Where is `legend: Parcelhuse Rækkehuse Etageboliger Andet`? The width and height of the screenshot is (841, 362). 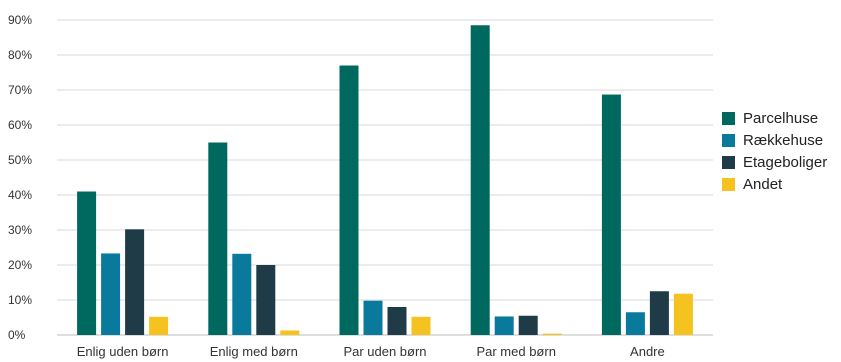 legend: Parcelhuse Rækkehuse Etageboliger Andet is located at coordinates (774, 151).